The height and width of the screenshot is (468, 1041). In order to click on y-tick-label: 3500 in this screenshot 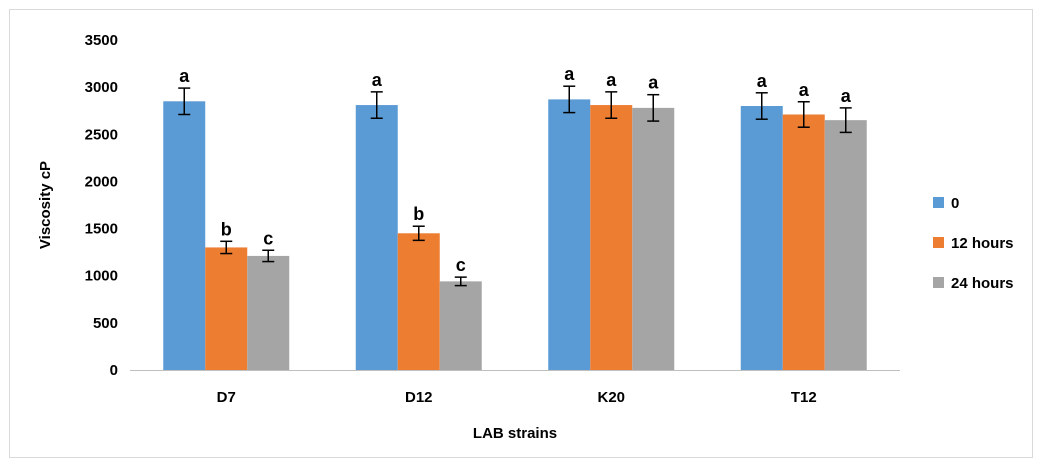, I will do `click(101, 40)`.